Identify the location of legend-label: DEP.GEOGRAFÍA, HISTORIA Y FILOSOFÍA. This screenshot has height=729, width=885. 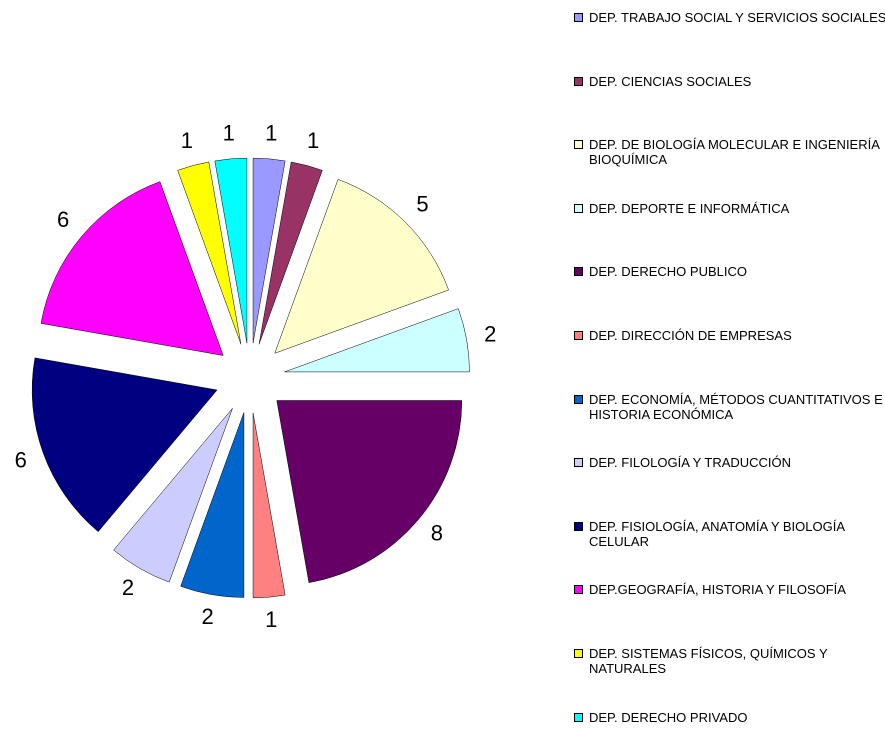
(717, 590).